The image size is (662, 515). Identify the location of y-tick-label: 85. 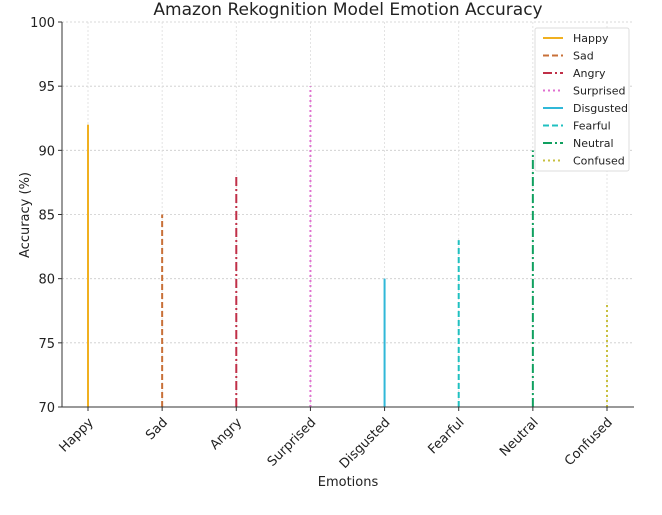
(46, 216).